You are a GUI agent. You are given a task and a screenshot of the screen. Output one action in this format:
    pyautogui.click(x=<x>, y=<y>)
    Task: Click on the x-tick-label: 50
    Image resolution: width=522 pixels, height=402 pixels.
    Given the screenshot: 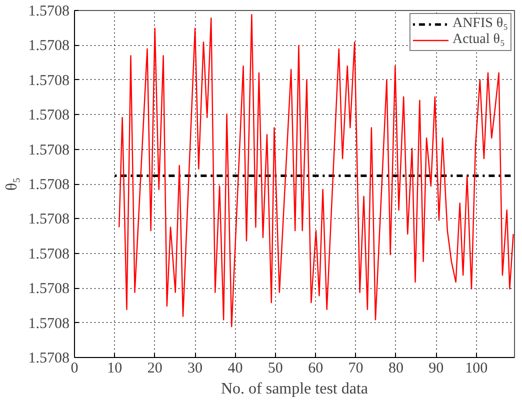 What is the action you would take?
    pyautogui.click(x=275, y=368)
    